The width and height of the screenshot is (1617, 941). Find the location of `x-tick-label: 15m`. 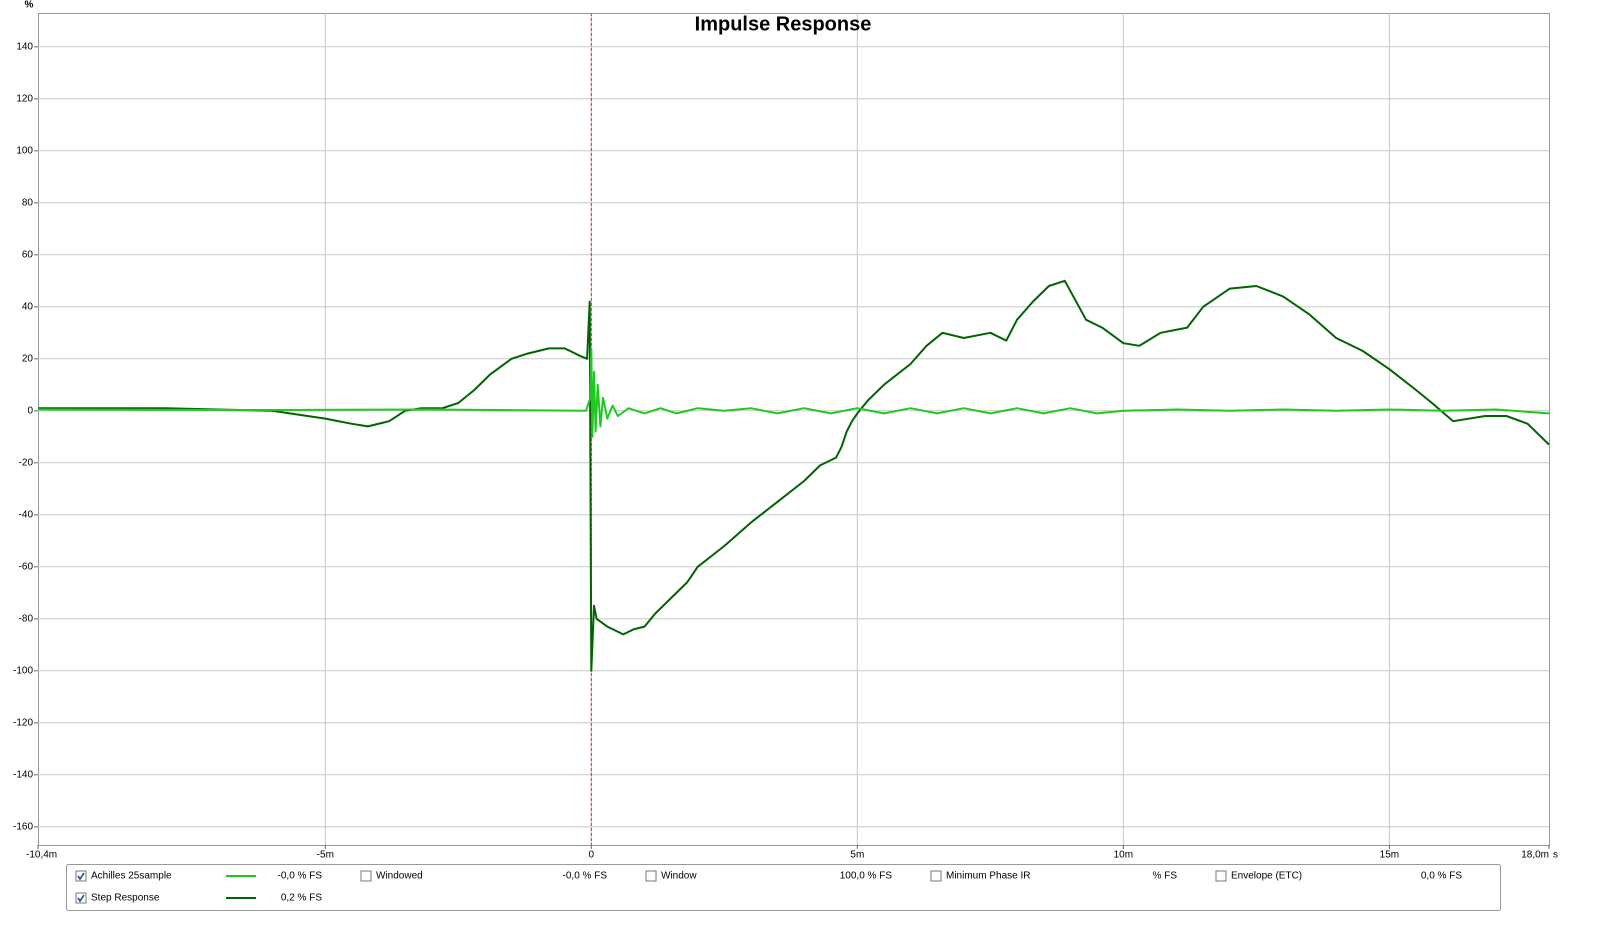

x-tick-label: 15m is located at coordinates (1389, 855).